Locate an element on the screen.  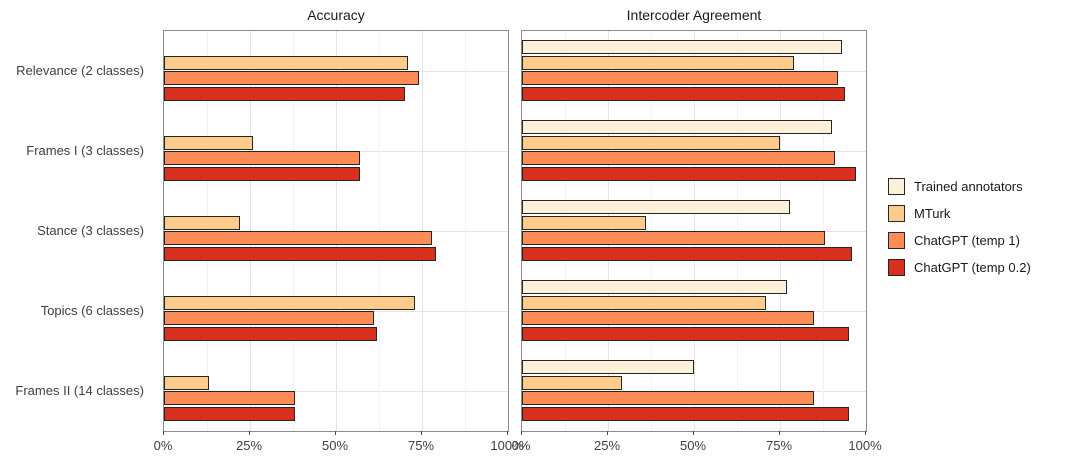
legend-item-chatgpt-temp-1: ChatGPT (temp 1) is located at coordinates (959, 240).